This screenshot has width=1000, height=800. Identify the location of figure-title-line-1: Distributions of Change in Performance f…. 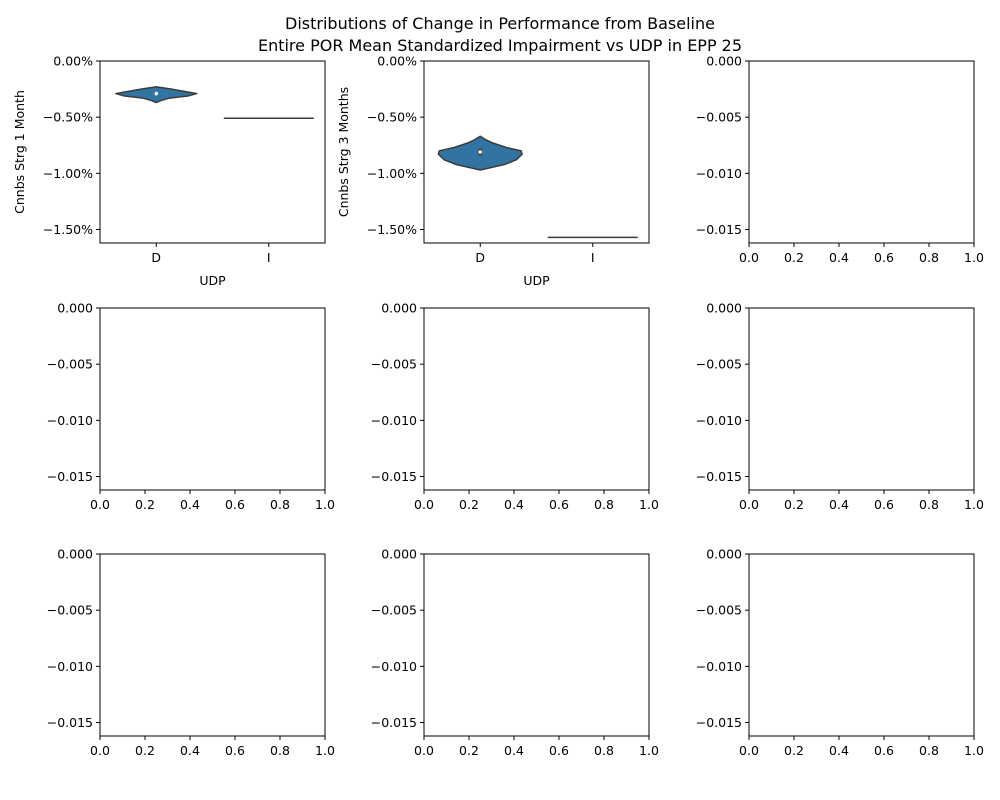
(500, 23).